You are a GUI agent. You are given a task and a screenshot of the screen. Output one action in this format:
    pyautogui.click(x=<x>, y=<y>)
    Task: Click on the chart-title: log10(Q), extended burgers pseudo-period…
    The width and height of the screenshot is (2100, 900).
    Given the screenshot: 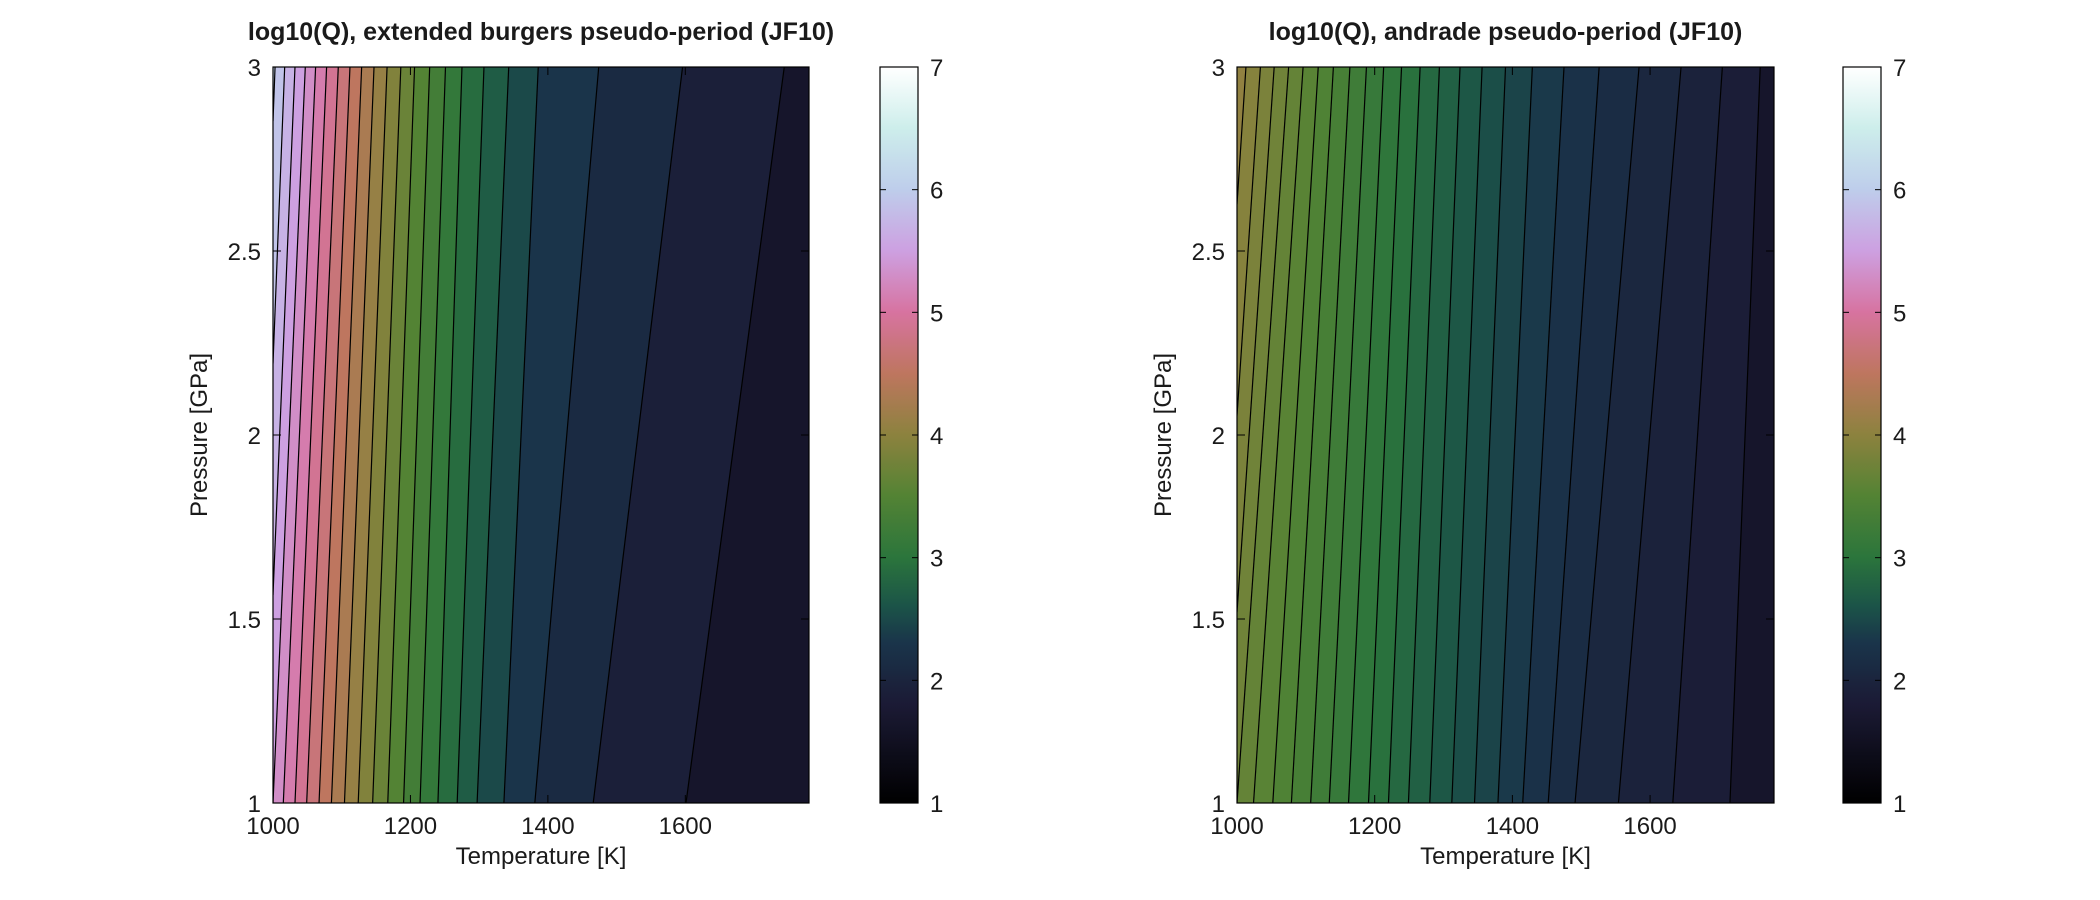 What is the action you would take?
    pyautogui.click(x=541, y=32)
    